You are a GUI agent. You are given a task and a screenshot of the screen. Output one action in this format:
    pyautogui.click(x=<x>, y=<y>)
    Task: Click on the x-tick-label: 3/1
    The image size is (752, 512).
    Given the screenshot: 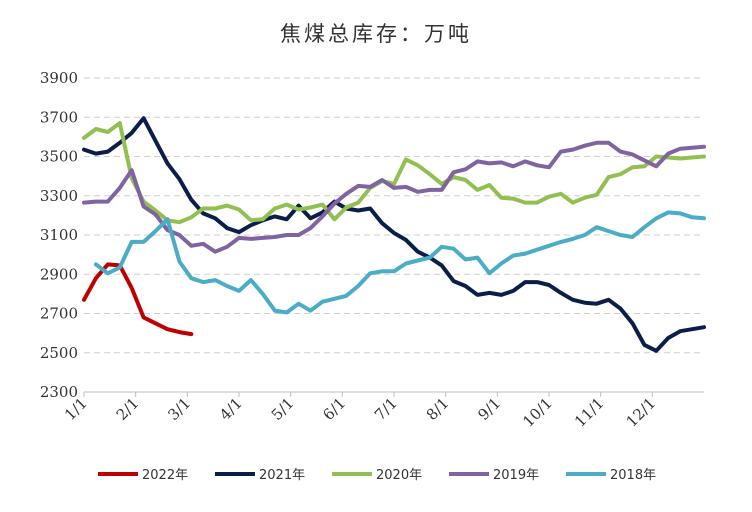 What is the action you would take?
    pyautogui.click(x=179, y=409)
    